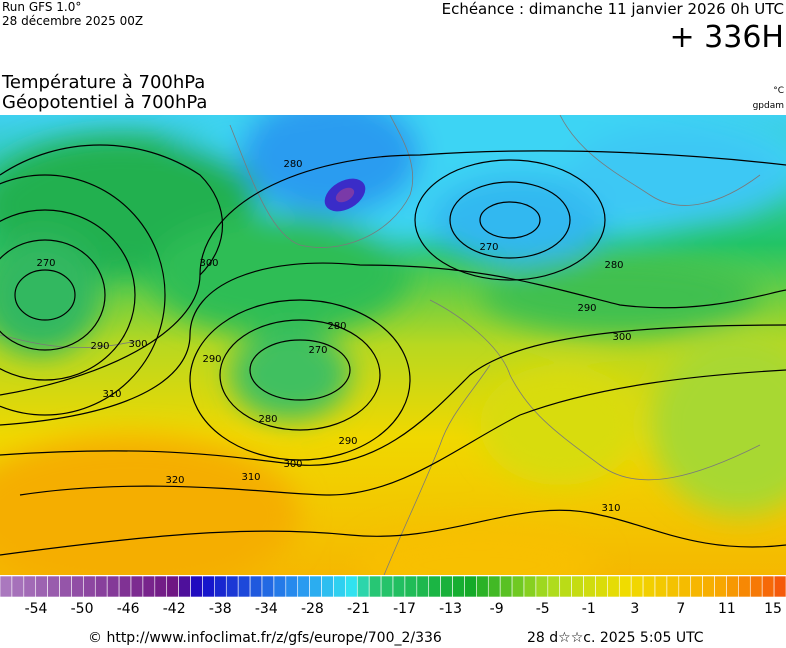 This screenshot has width=786, height=648. Describe the element at coordinates (36, 609) in the screenshot. I see `colorbar-label: -54` at that location.